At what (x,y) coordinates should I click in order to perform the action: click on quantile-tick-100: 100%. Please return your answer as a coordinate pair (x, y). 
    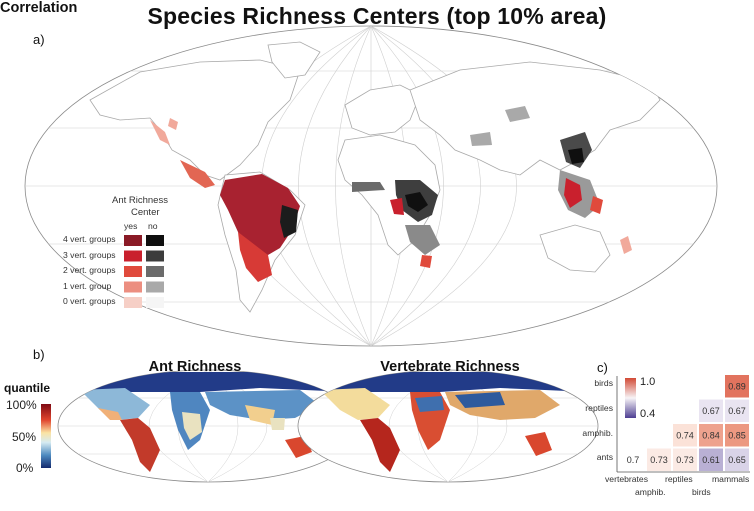
    Looking at the image, I should click on (21, 405).